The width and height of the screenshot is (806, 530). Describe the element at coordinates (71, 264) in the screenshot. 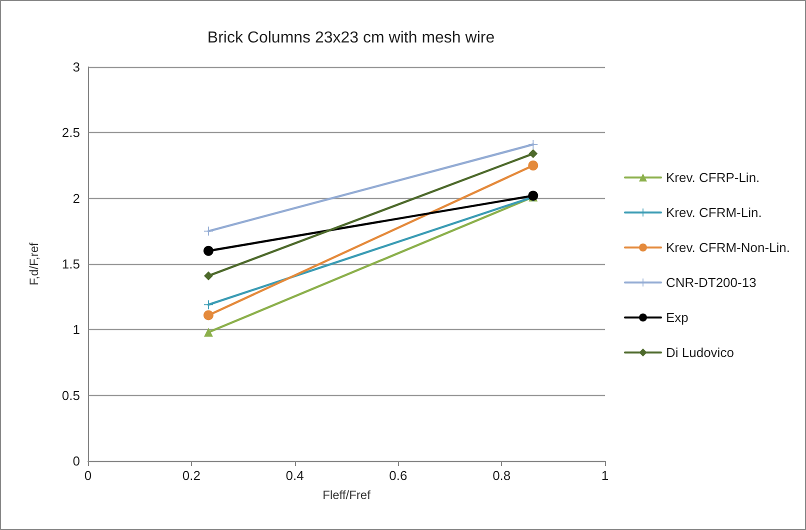

I see `y-tick-label: 1.5` at that location.